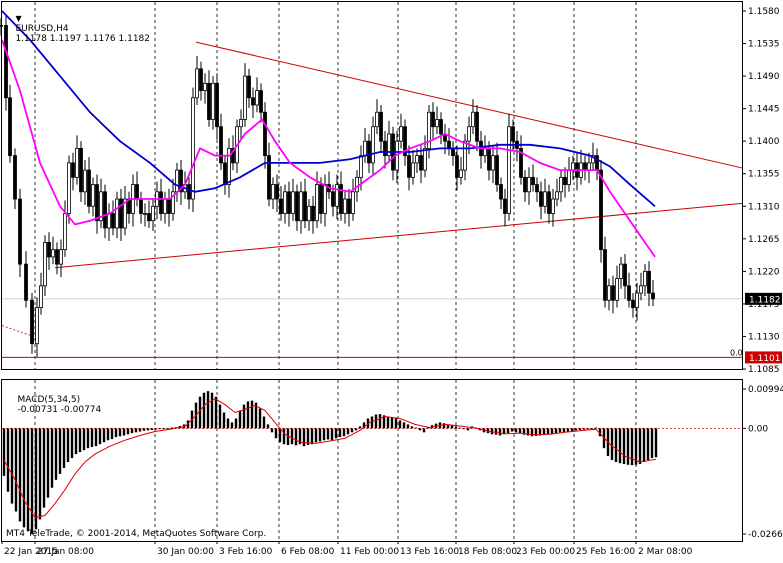 This screenshot has height=563, width=783. Describe the element at coordinates (308, 552) in the screenshot. I see `time-tick-label: 6 Feb 08:00` at that location.